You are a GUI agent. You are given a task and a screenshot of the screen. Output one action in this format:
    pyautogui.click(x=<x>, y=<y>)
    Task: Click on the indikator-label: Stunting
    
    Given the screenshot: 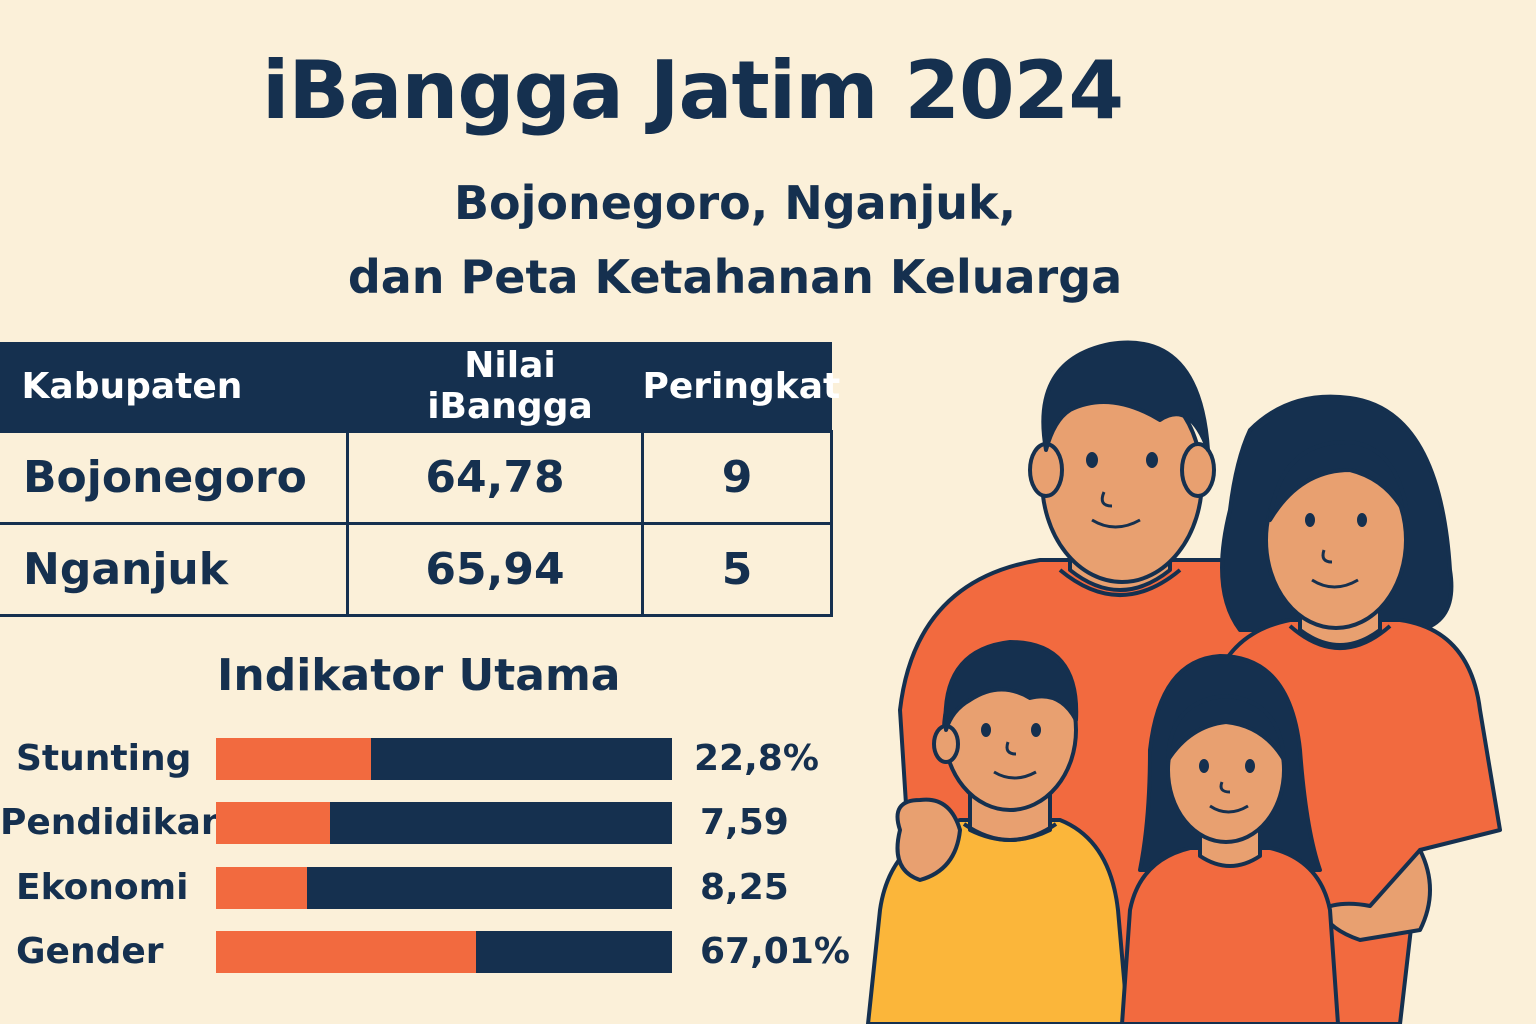 What is the action you would take?
    pyautogui.click(x=104, y=758)
    